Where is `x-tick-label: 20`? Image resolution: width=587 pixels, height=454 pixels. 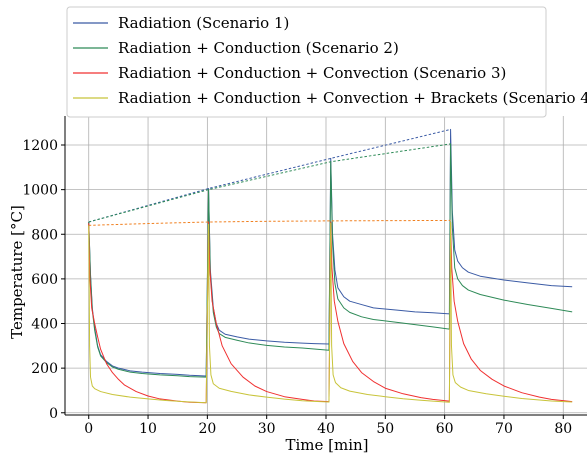 x-tick-label: 20 is located at coordinates (207, 429).